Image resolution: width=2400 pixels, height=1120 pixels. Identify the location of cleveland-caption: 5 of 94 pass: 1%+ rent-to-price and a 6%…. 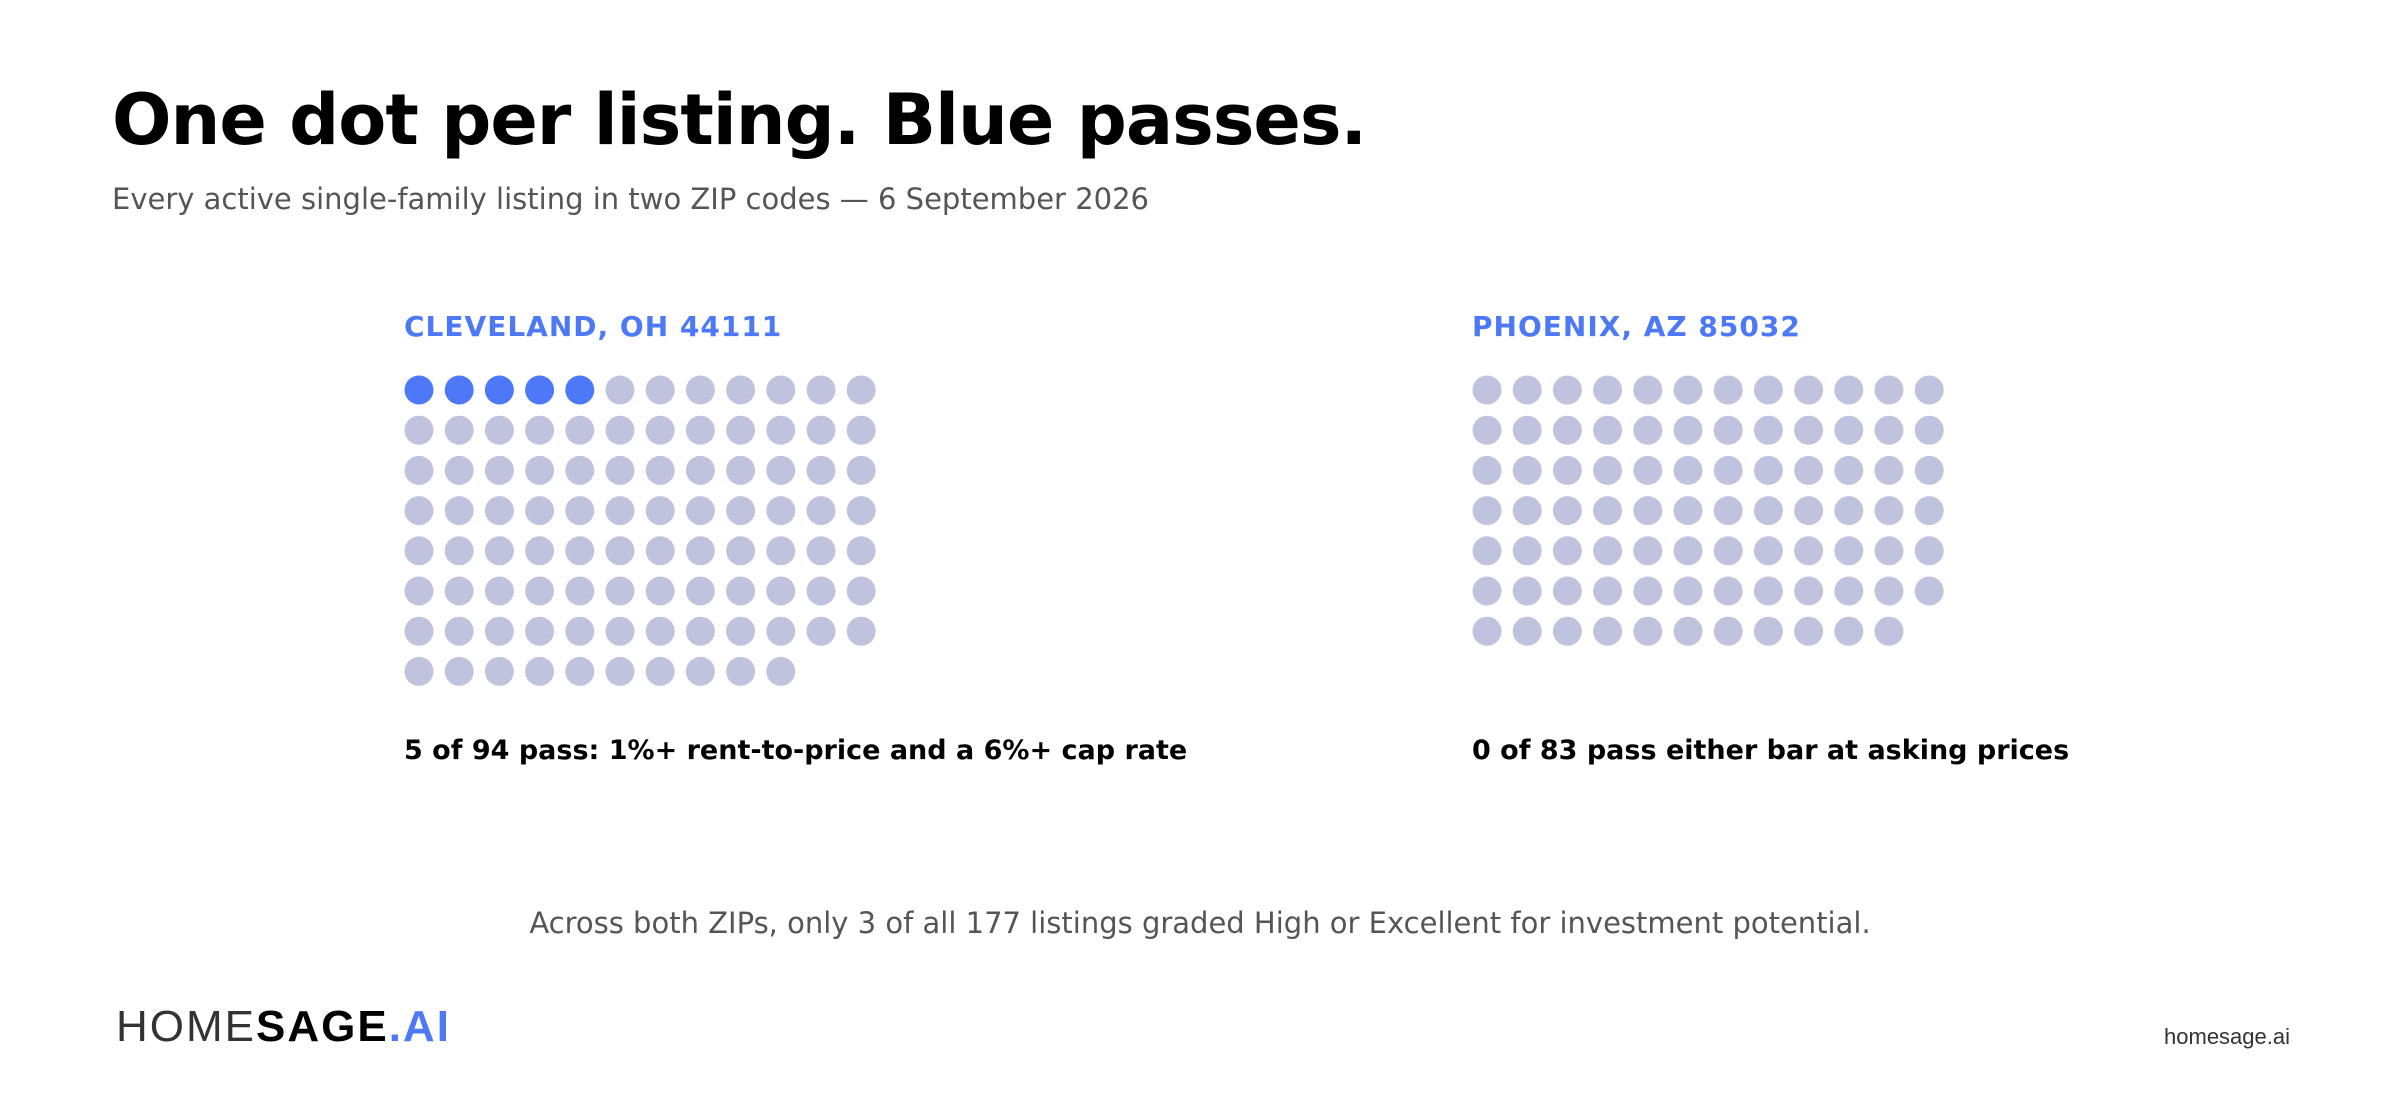
(796, 750).